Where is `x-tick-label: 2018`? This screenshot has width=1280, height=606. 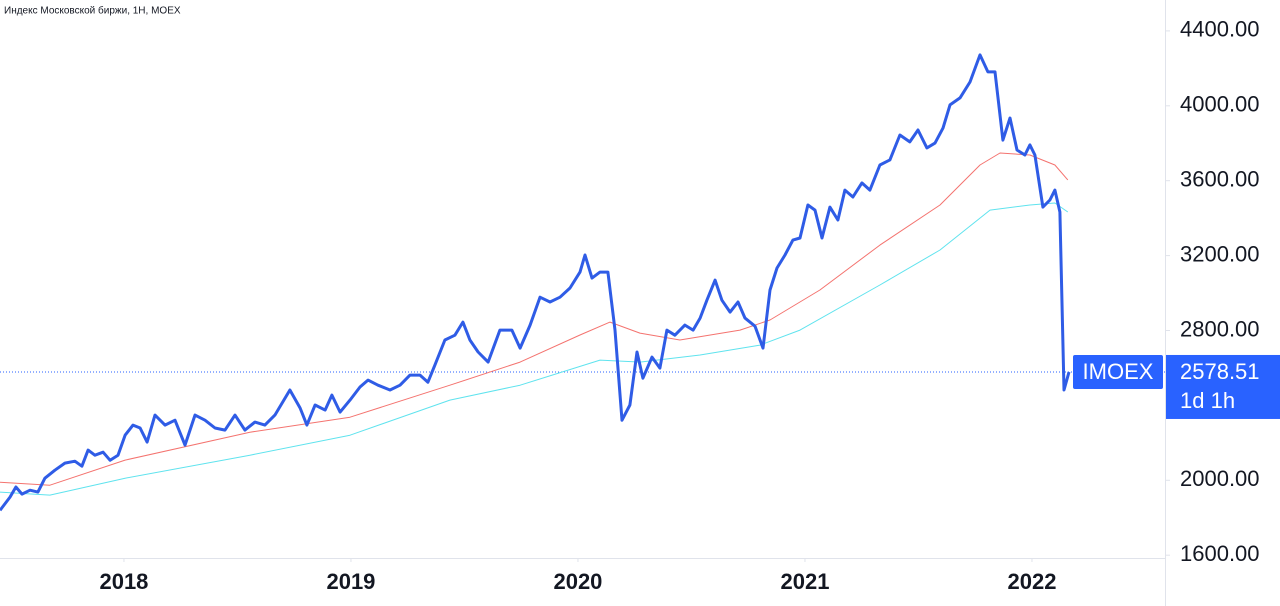 x-tick-label: 2018 is located at coordinates (123, 581).